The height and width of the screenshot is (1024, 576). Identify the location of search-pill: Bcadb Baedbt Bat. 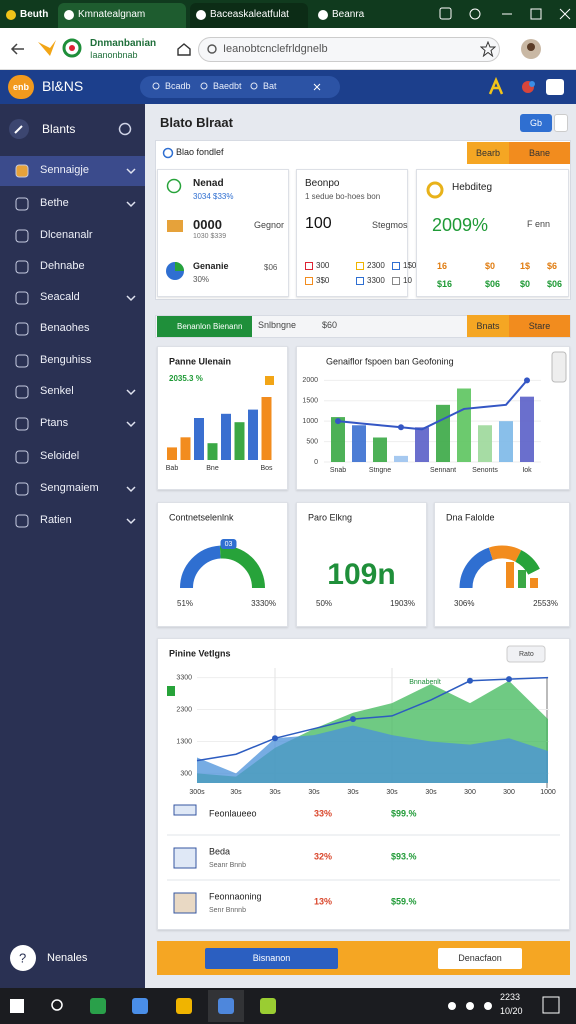
(240, 87).